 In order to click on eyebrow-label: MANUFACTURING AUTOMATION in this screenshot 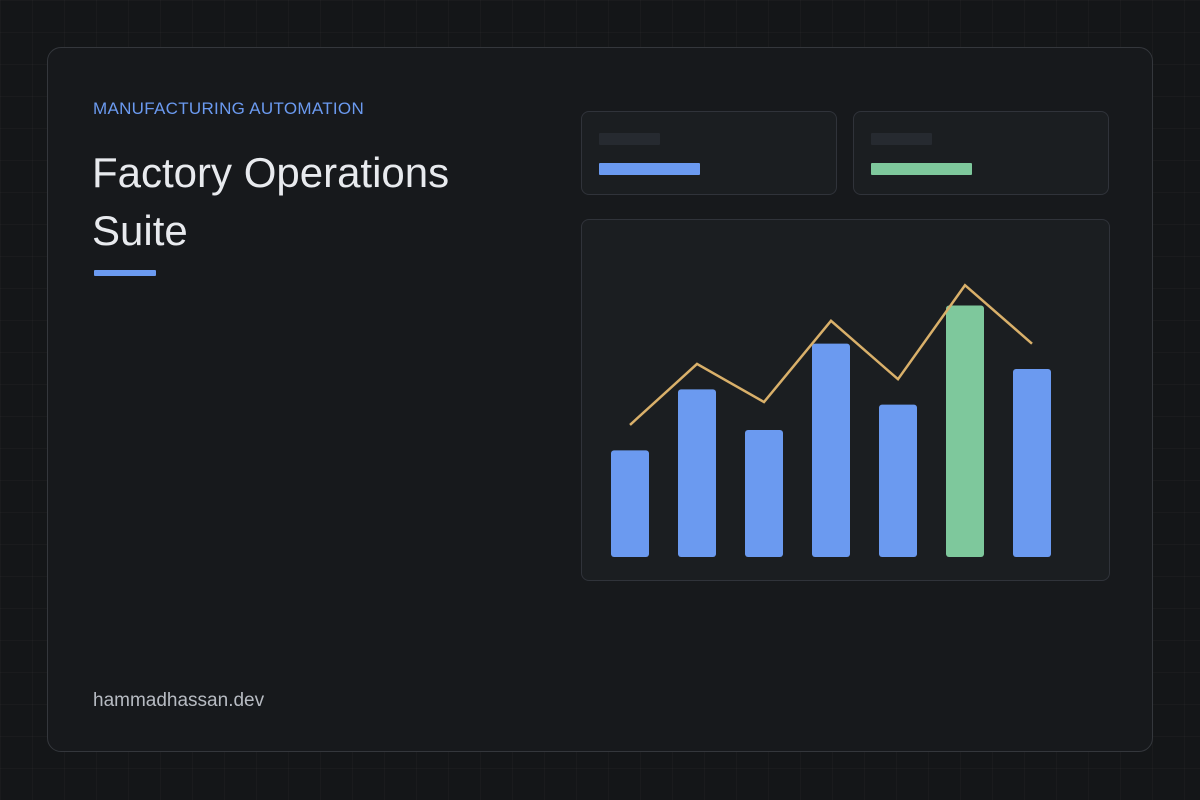, I will do `click(229, 108)`.